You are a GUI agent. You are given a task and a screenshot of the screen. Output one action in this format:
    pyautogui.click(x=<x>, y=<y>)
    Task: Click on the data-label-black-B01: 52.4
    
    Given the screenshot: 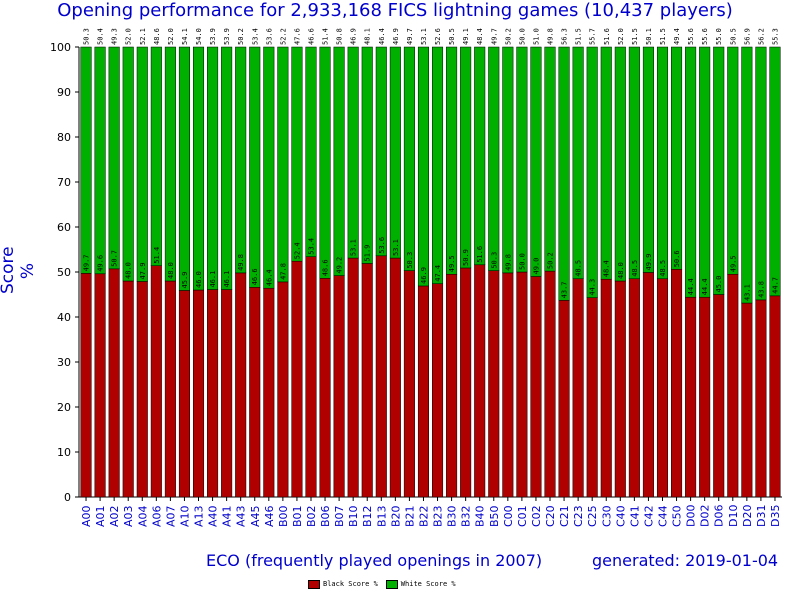 What is the action you would take?
    pyautogui.click(x=297, y=250)
    